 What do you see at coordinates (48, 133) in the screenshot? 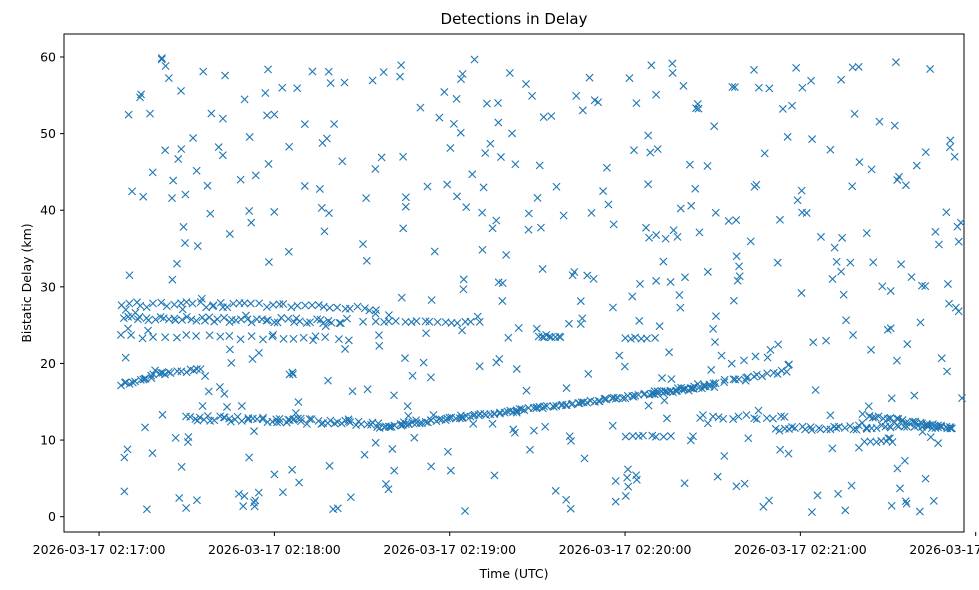
I see `y-tick-label: 50` at bounding box center [48, 133].